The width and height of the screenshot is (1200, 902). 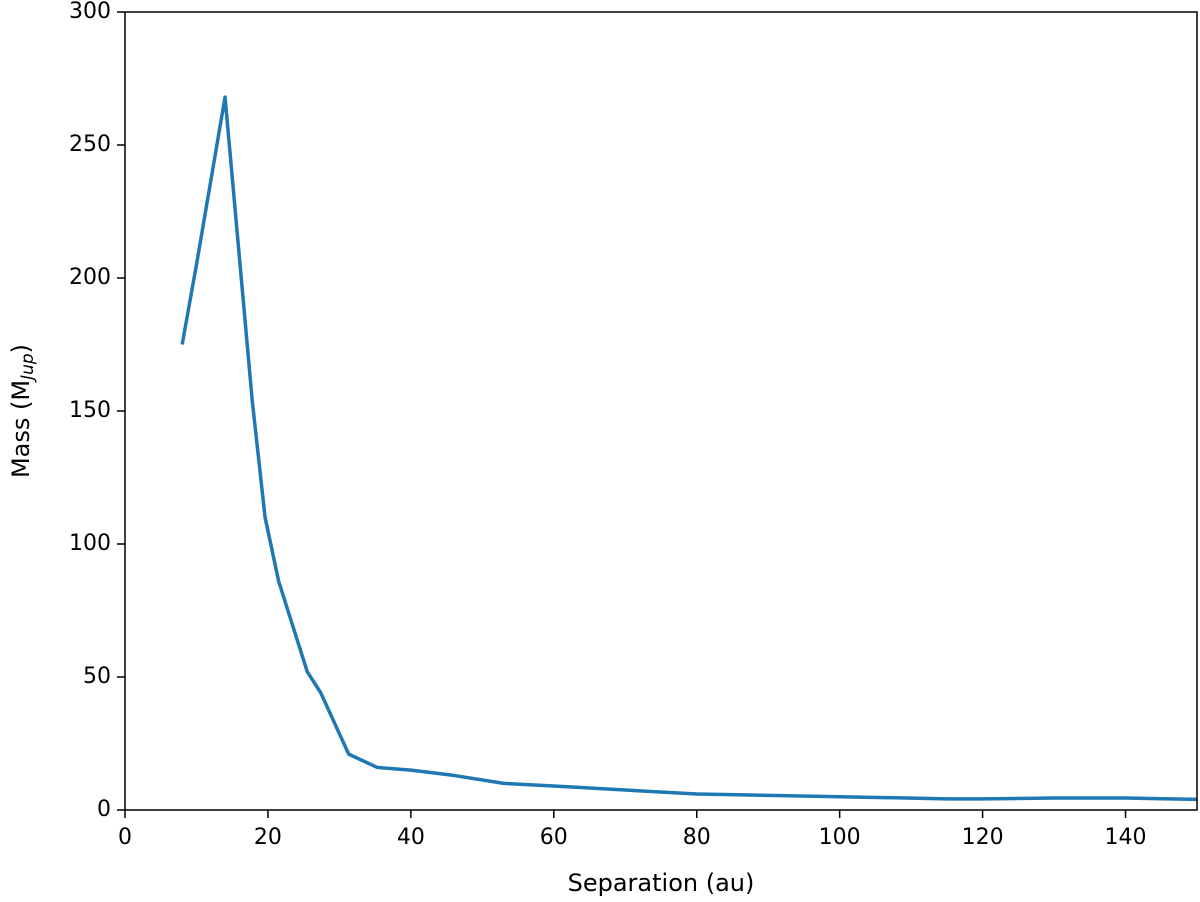 What do you see at coordinates (90, 12) in the screenshot?
I see `y-tick-label: 300` at bounding box center [90, 12].